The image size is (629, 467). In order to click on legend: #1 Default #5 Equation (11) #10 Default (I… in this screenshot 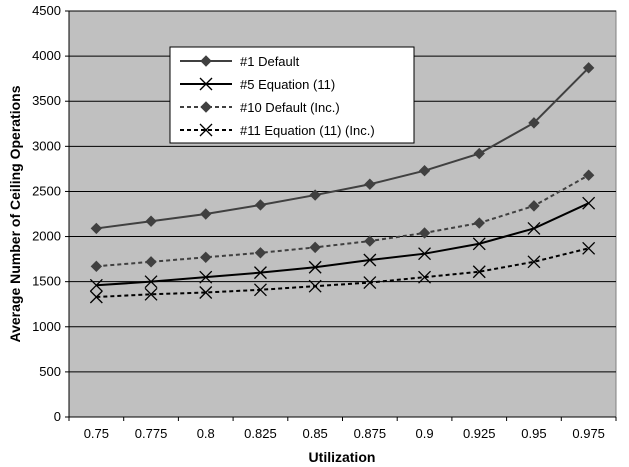, I will do `click(292, 95)`.